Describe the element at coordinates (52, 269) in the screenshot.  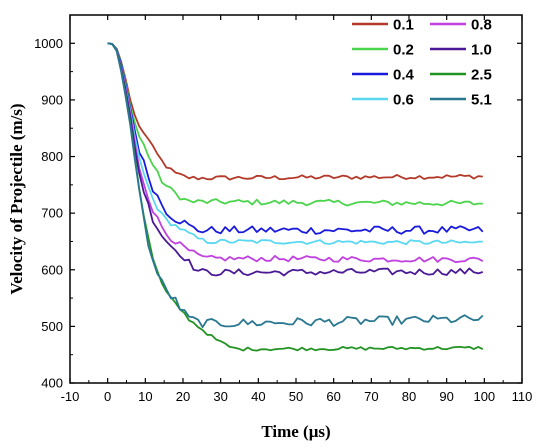
I see `y-tick-label: 600` at that location.